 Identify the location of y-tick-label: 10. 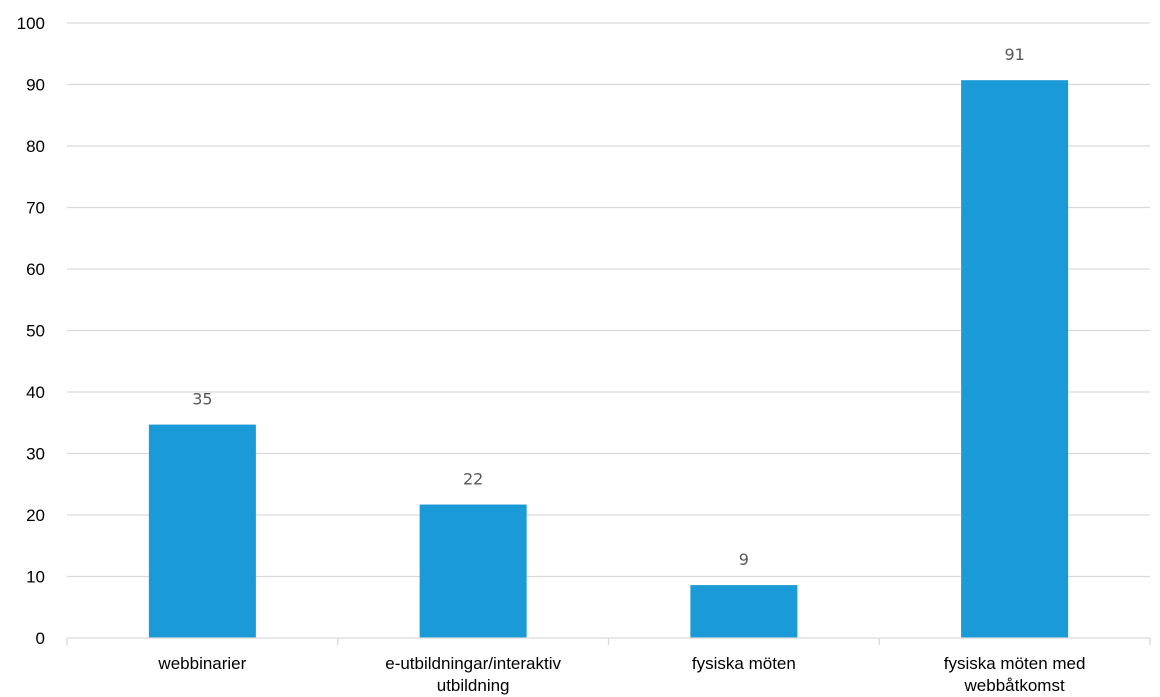
(35, 577).